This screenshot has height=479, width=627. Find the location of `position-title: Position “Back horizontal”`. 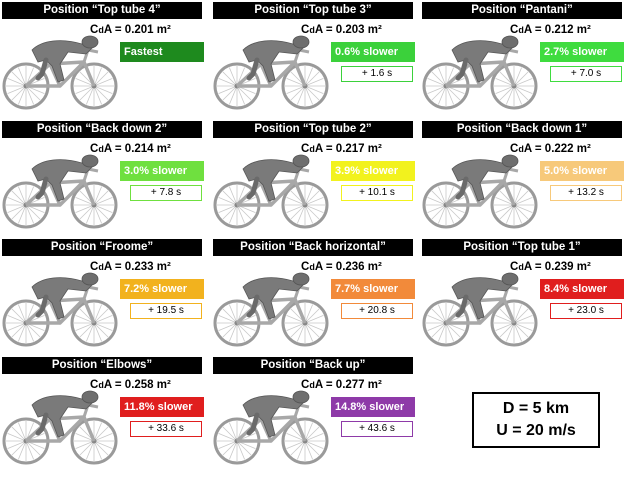

position-title: Position “Back horizontal” is located at coordinates (313, 247).